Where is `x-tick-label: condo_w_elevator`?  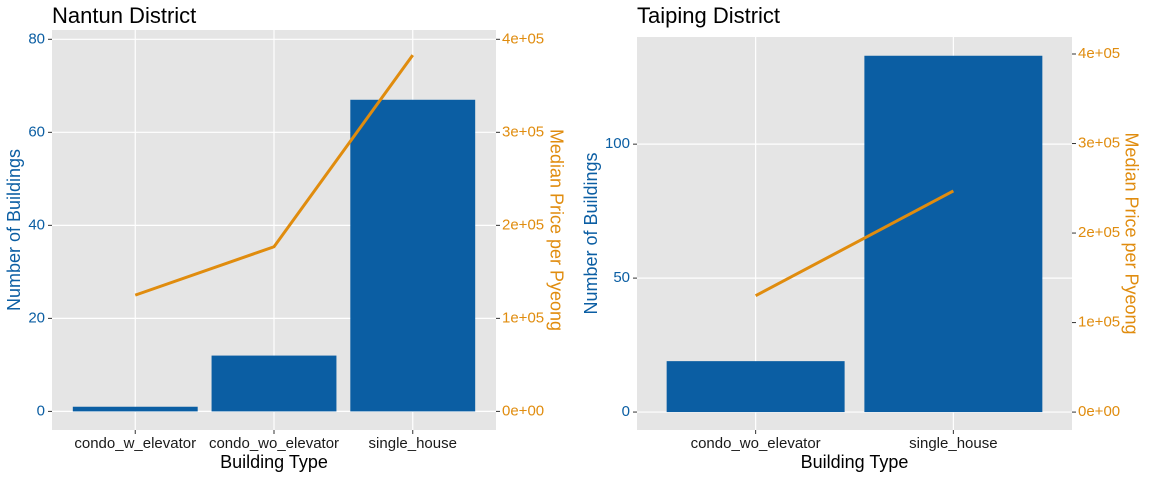 x-tick-label: condo_w_elevator is located at coordinates (135, 443).